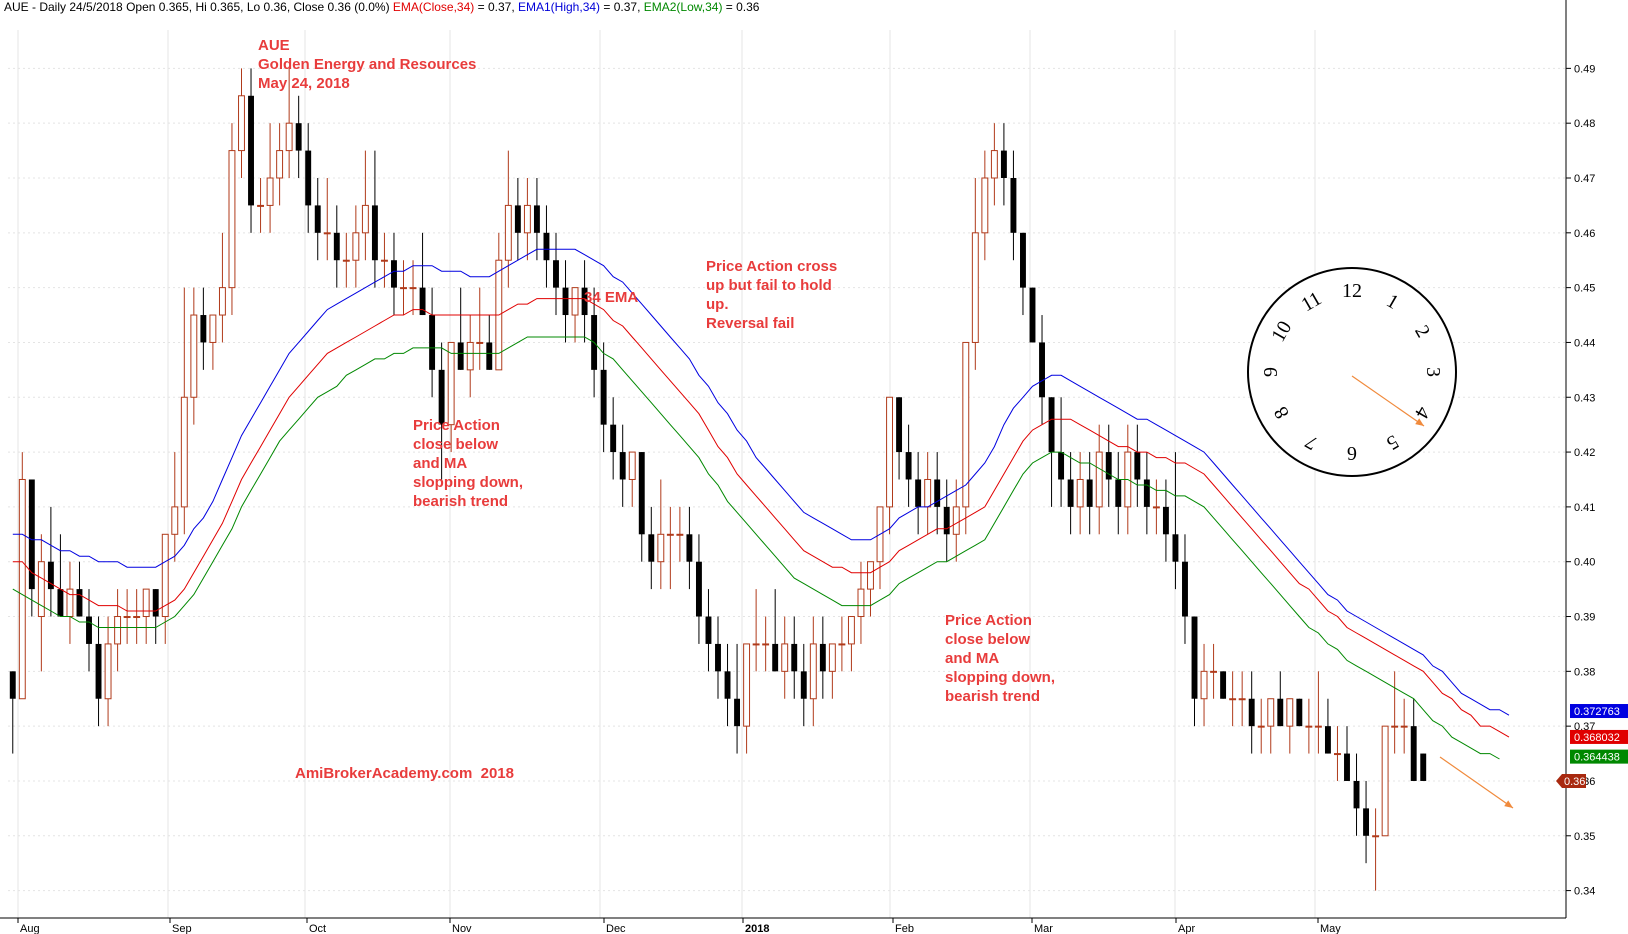 This screenshot has width=1628, height=934. Describe the element at coordinates (1352, 291) in the screenshot. I see `clock-numeral-12: 12` at that location.